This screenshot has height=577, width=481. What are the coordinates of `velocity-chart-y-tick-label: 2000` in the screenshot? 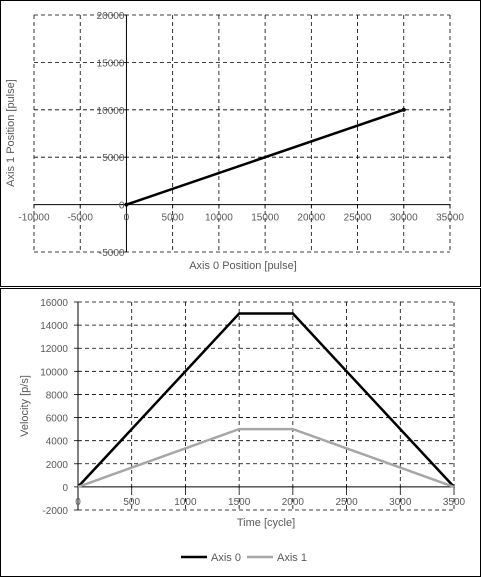 It's located at (57, 465).